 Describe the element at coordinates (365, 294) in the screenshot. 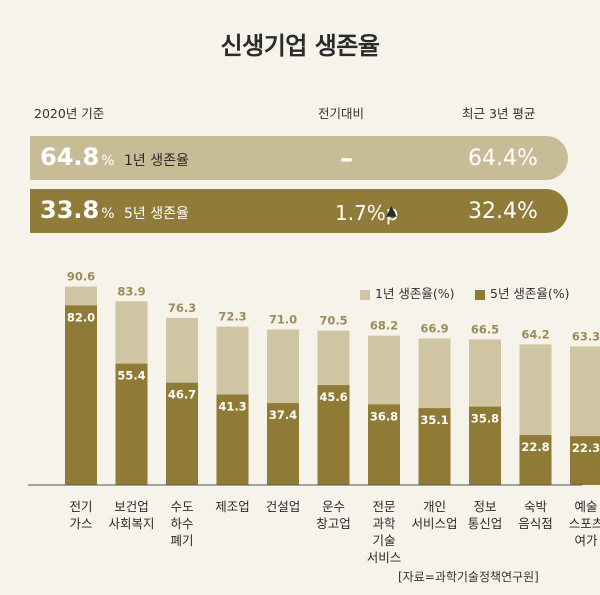

I see `legend-swatch-one-year` at that location.